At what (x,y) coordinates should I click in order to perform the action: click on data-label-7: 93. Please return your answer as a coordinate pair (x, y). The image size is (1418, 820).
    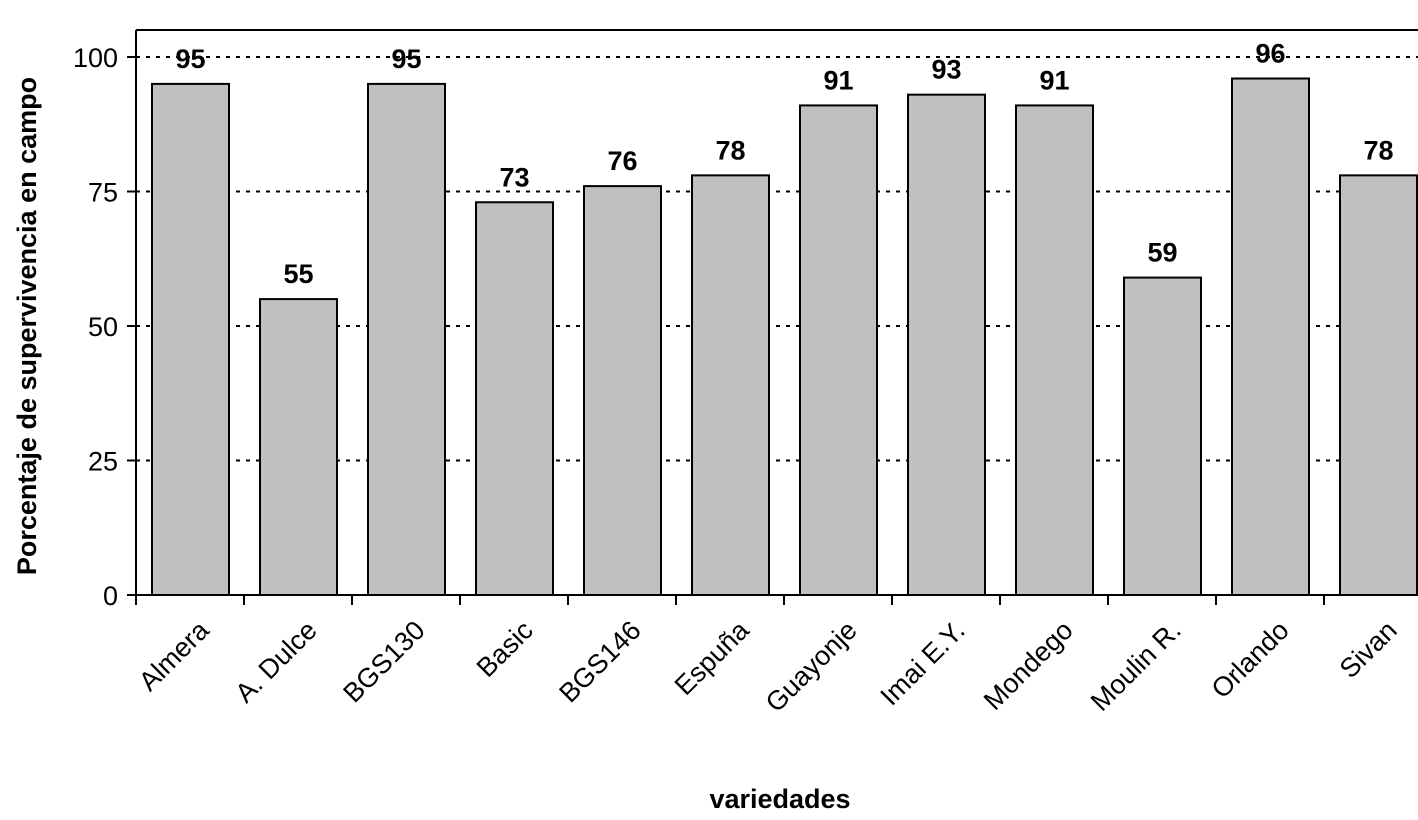
    Looking at the image, I should click on (946, 70).